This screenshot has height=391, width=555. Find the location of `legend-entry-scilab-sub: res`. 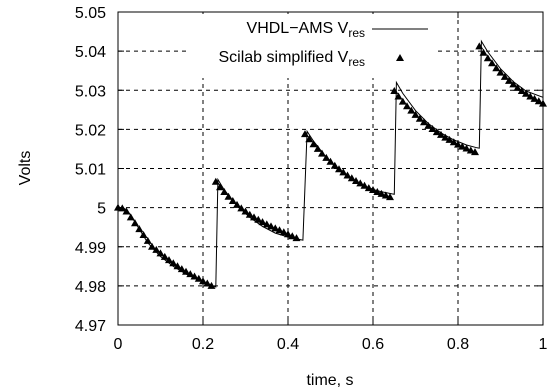

legend-entry-scilab-sub: res is located at coordinates (356, 62).